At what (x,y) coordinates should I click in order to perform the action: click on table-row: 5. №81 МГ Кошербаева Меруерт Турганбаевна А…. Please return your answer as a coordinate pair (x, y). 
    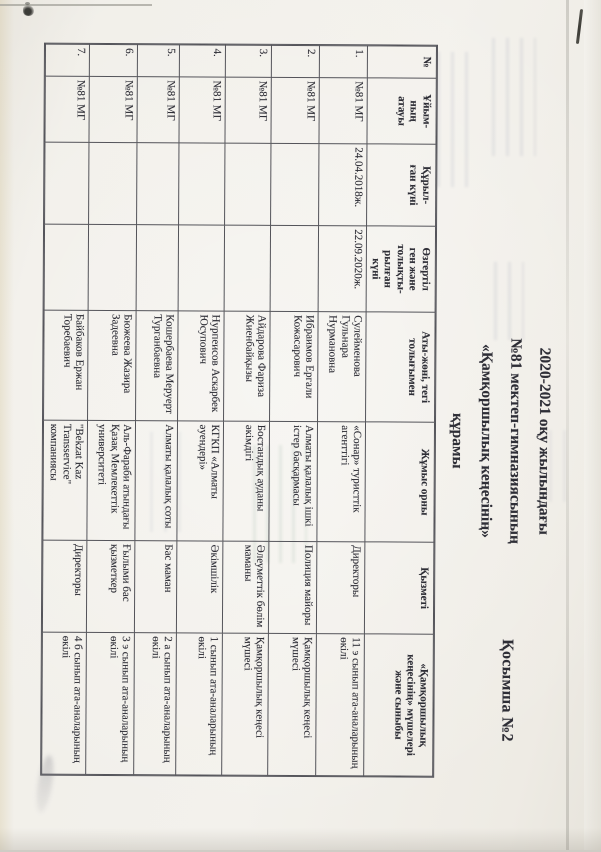
    Looking at the image, I should click on (157, 409).